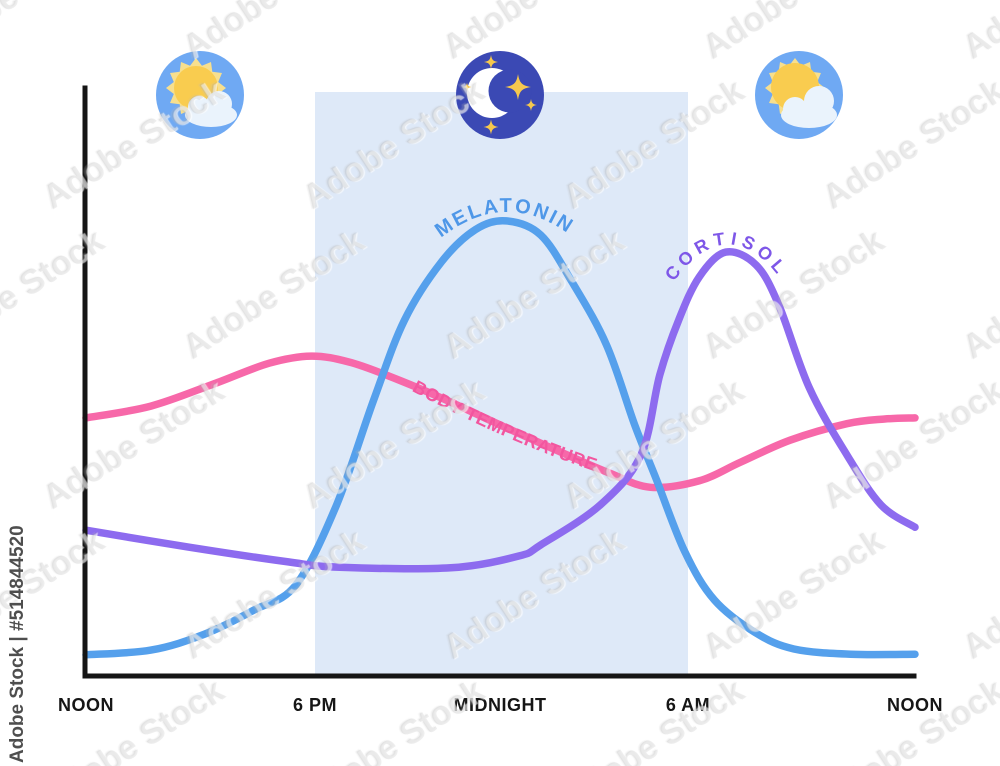 This screenshot has width=1000, height=766. What do you see at coordinates (17, 644) in the screenshot?
I see `stock-id-watermark: Adobe Stock | #514844520` at bounding box center [17, 644].